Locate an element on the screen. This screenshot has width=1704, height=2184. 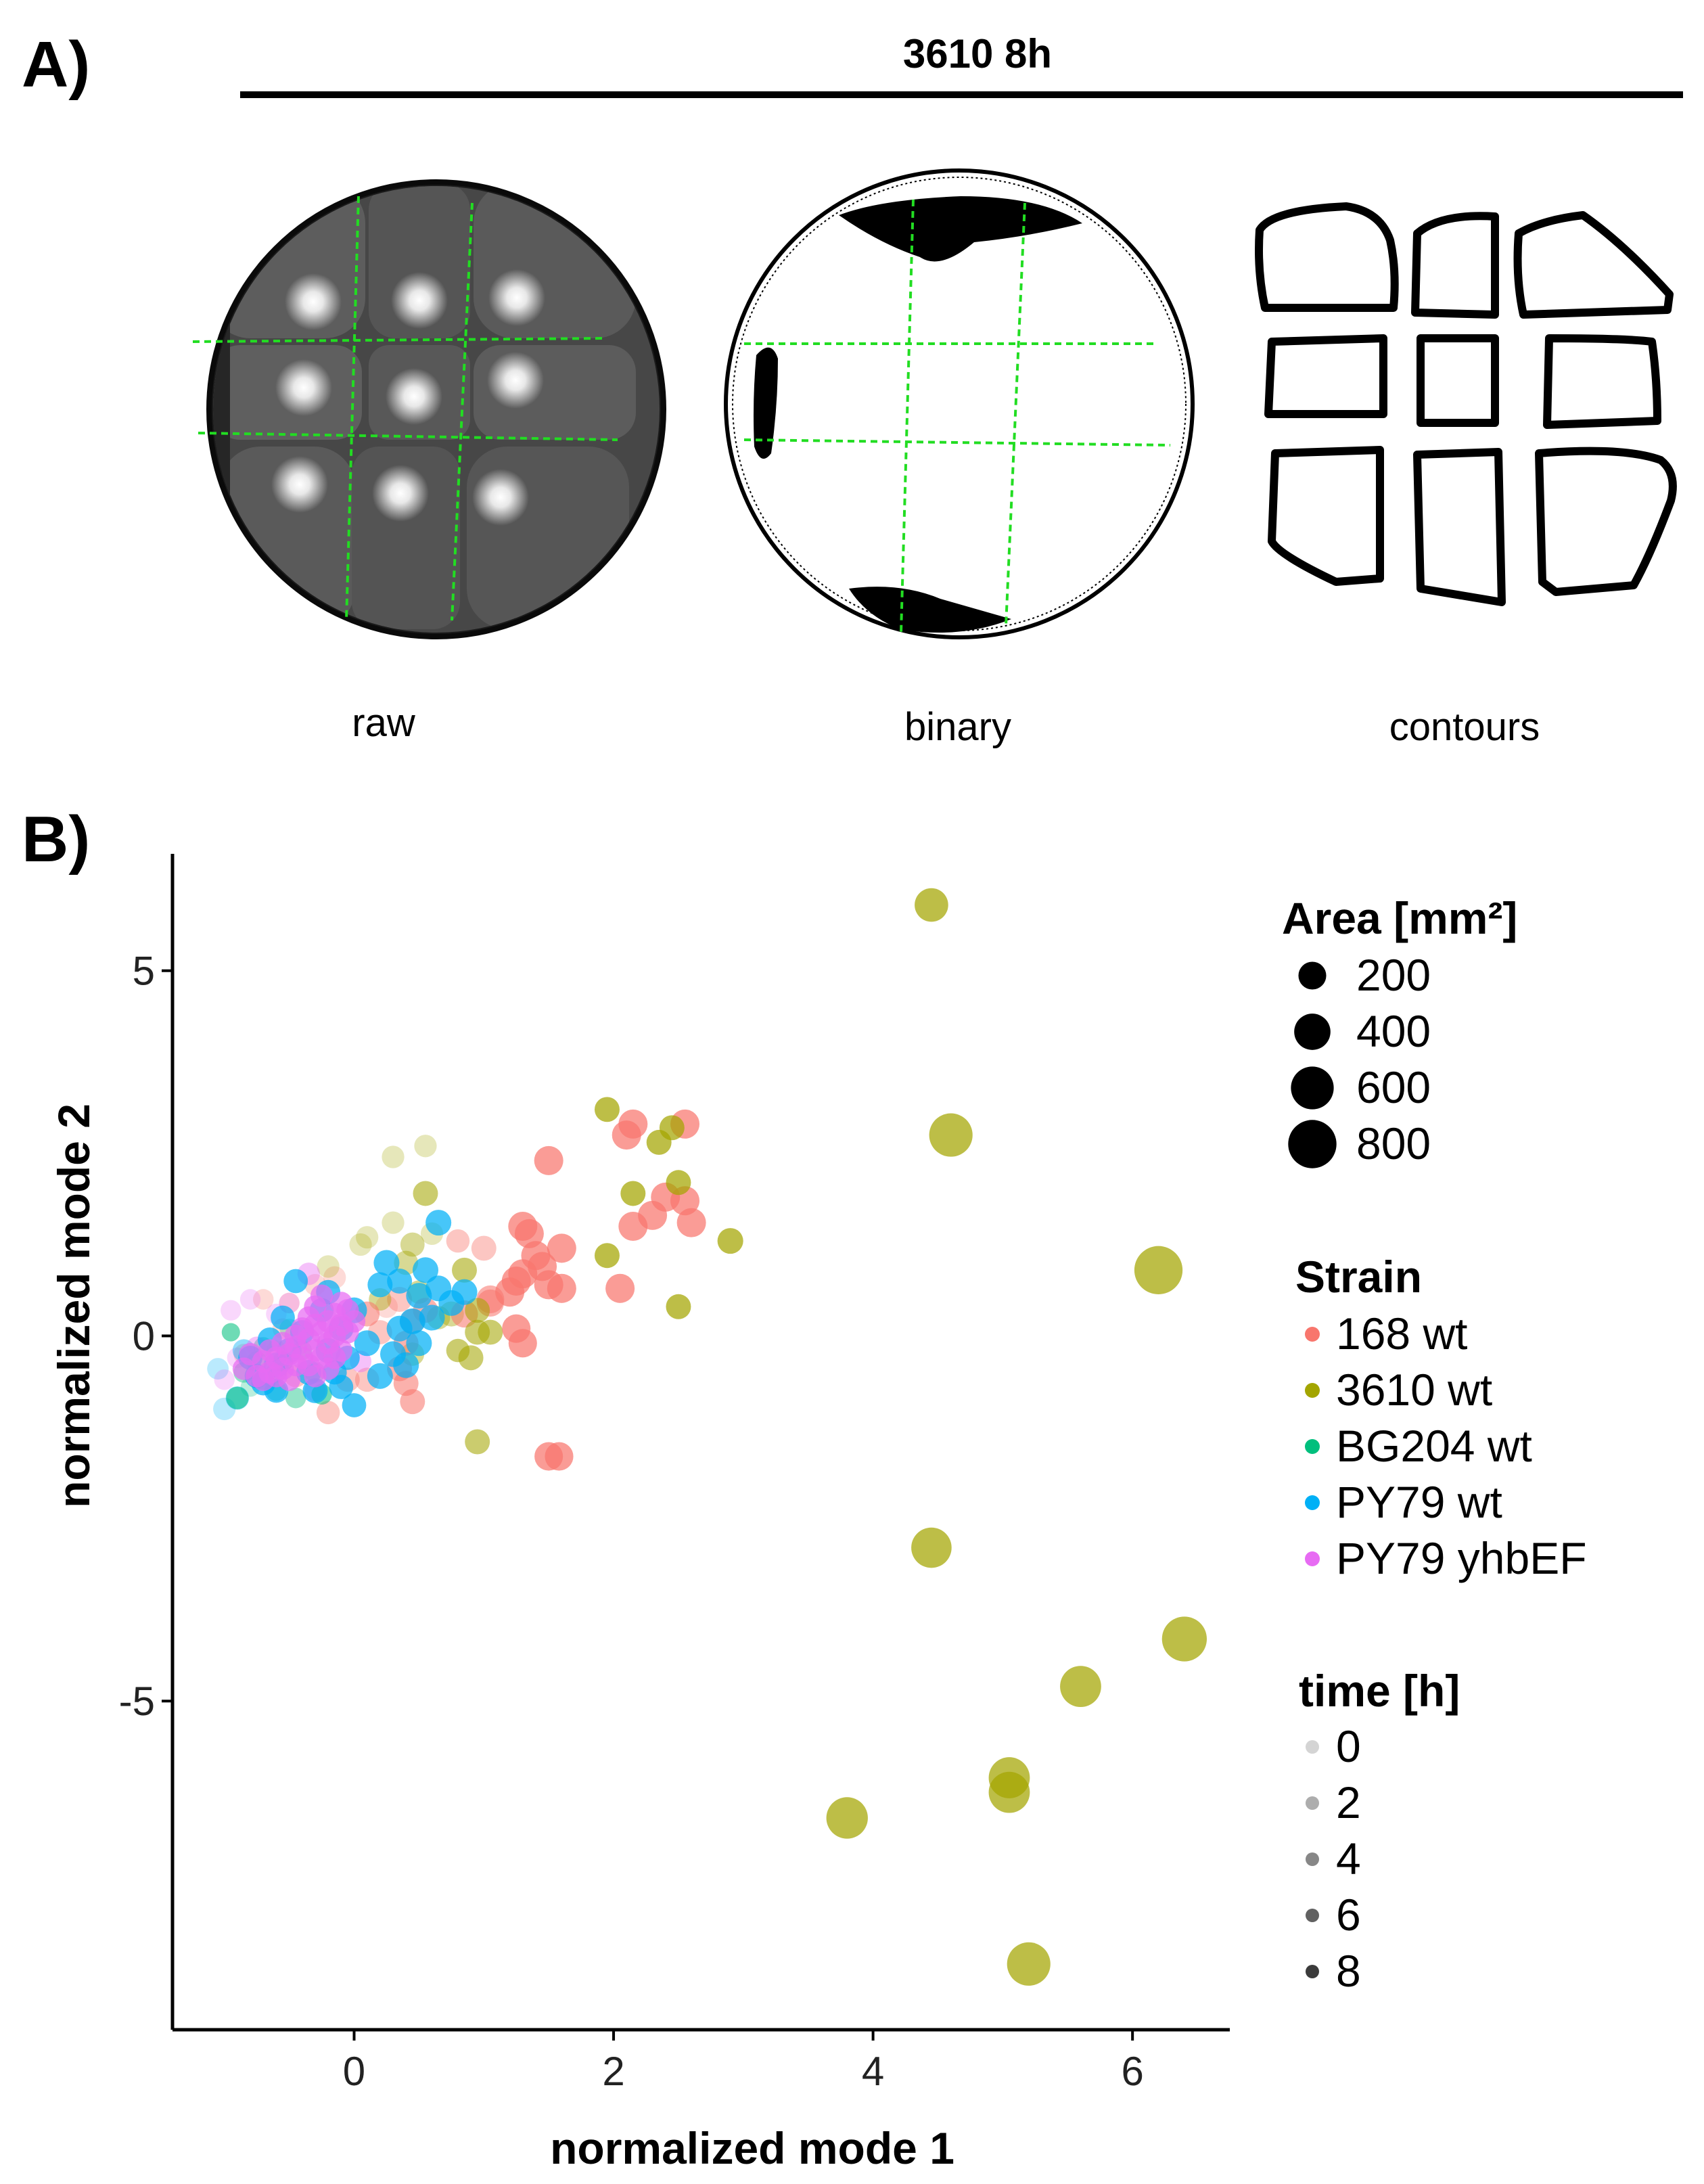
legend-strain-items: 168 wt 3610 wt BG204 wt PY79 wt PY79 yhbEF is located at coordinates (1446, 1446).